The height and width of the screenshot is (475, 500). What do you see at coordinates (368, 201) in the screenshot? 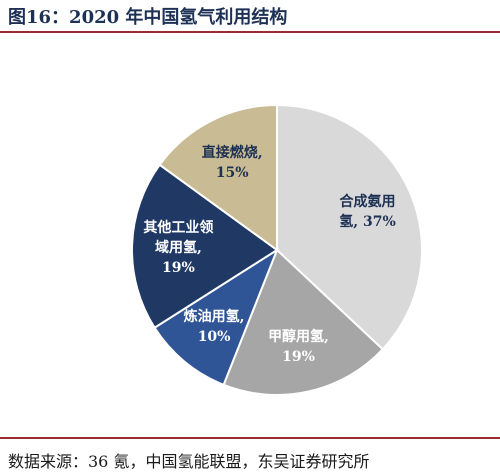
I see `pie-label-line: 合成氨用` at bounding box center [368, 201].